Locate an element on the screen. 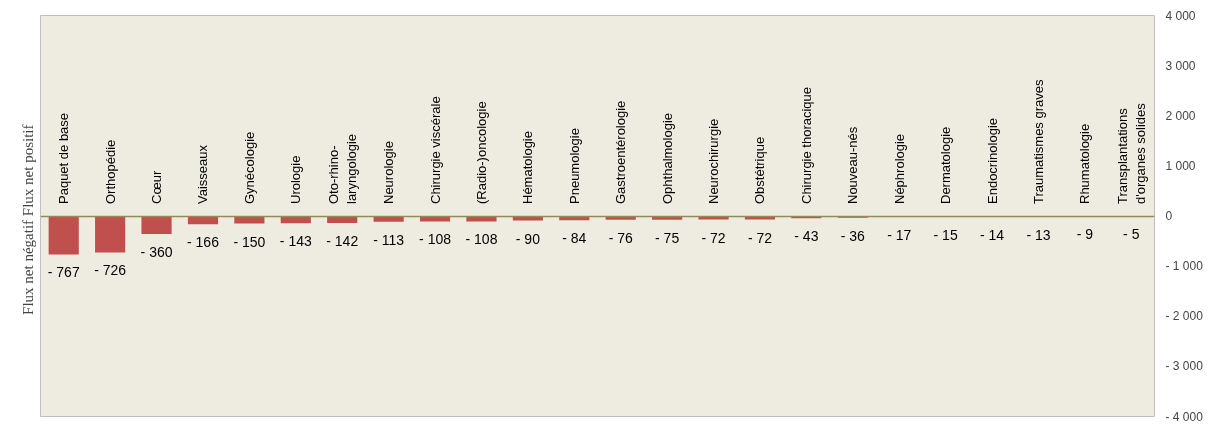 Image resolution: width=1209 pixels, height=424 pixels. x-tick-label: Vaisseaux is located at coordinates (203, 174).